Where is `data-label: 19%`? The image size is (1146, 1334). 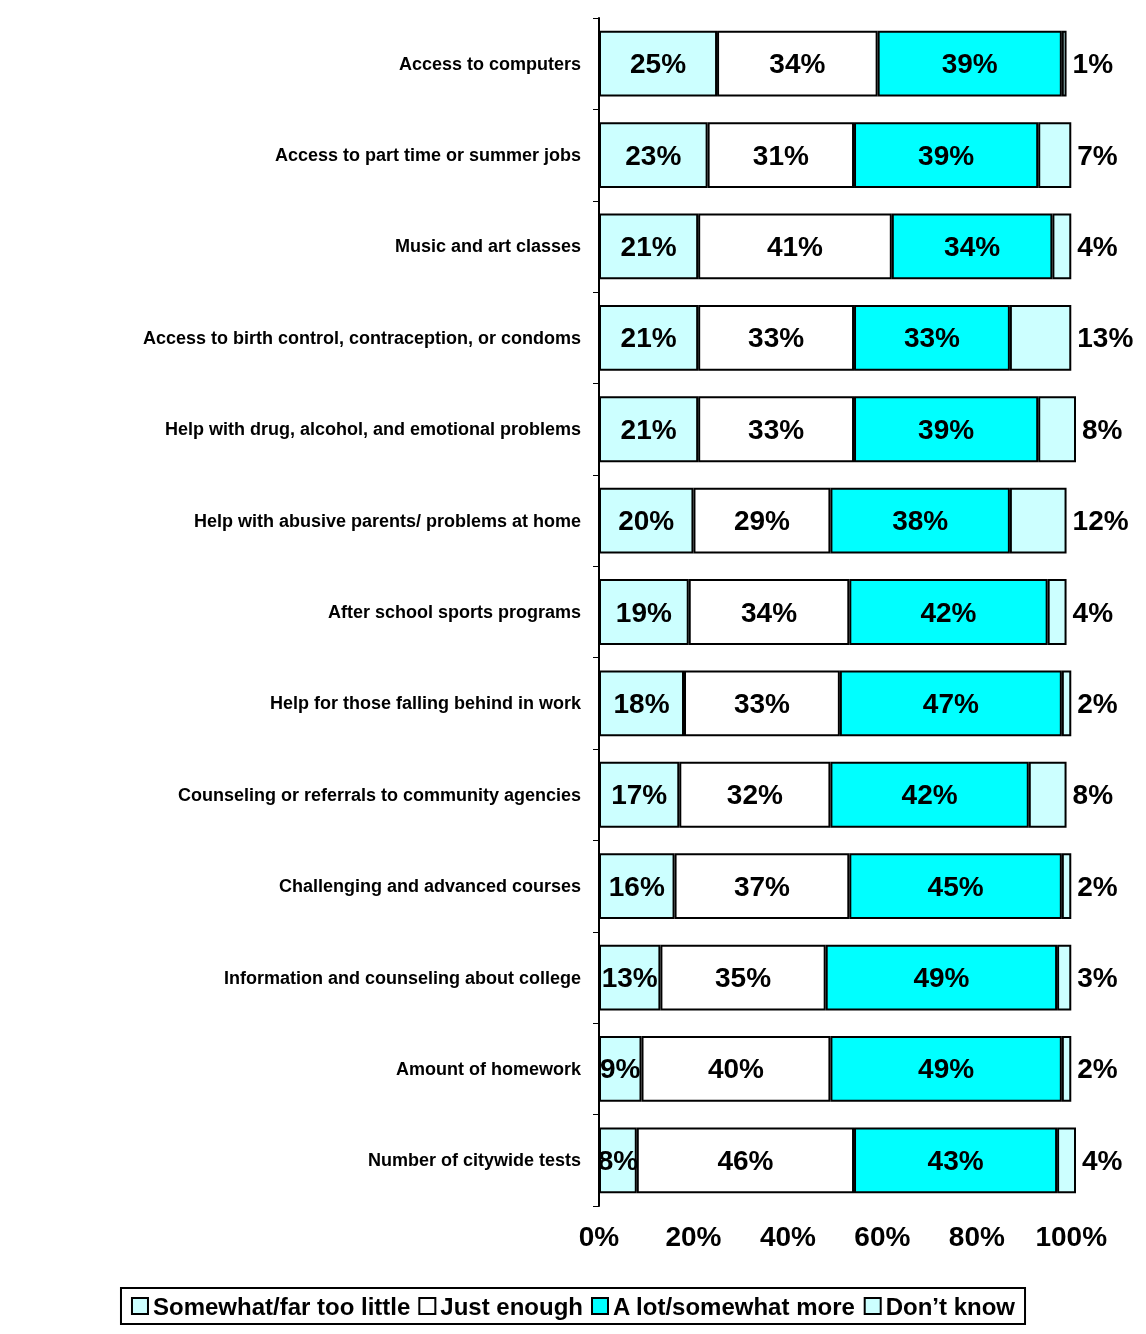
data-label: 19% is located at coordinates (643, 612).